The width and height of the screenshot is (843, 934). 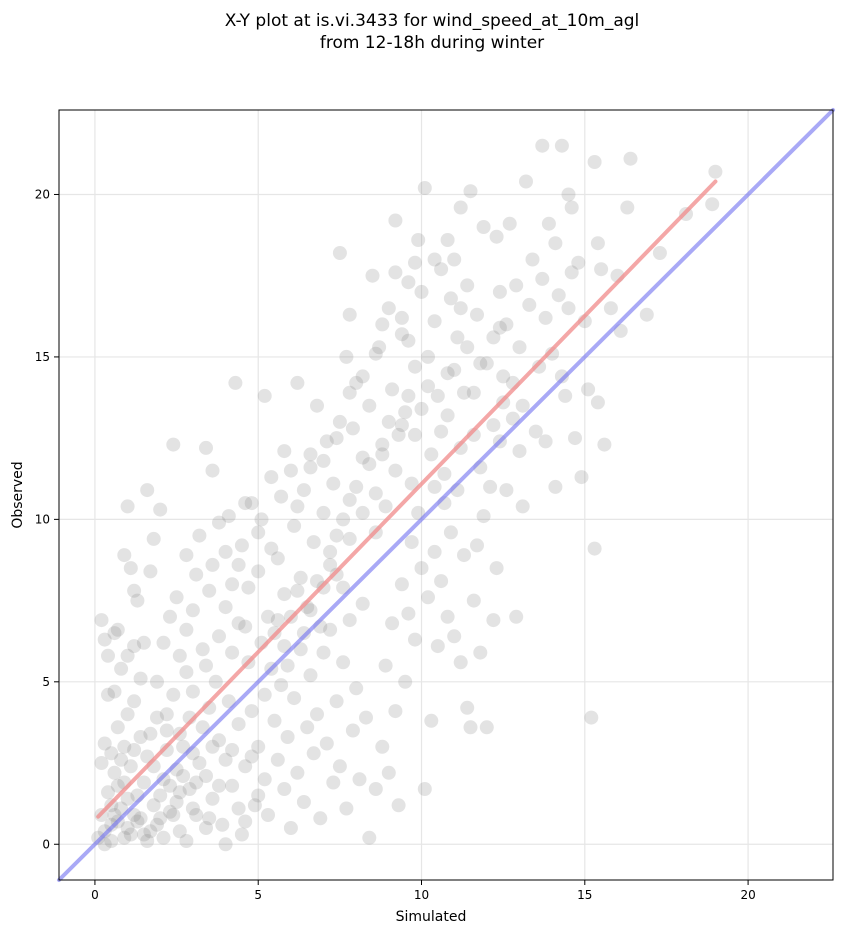 What do you see at coordinates (42, 519) in the screenshot?
I see `y-tick-label: 10` at bounding box center [42, 519].